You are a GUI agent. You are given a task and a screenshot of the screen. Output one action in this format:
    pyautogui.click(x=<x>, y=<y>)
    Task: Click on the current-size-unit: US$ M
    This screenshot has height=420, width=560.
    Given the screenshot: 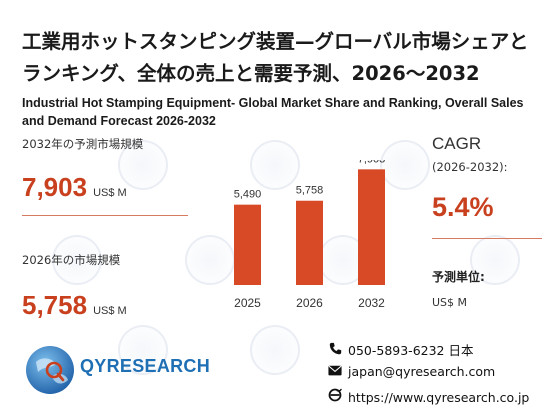 What is the action you would take?
    pyautogui.click(x=110, y=311)
    